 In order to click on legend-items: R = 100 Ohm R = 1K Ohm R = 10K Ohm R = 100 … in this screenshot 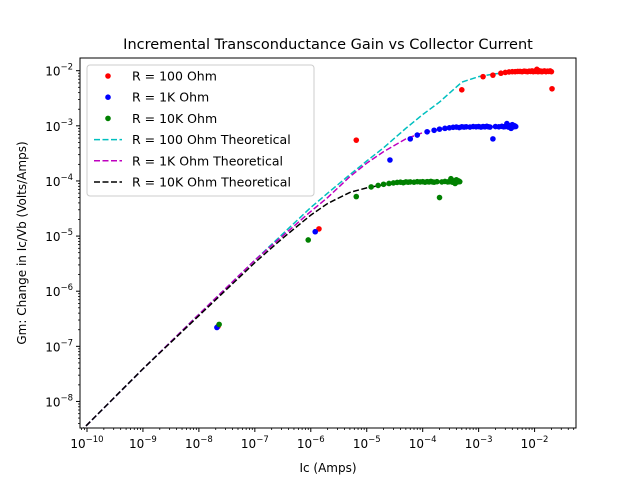, I will do `click(192, 129)`.